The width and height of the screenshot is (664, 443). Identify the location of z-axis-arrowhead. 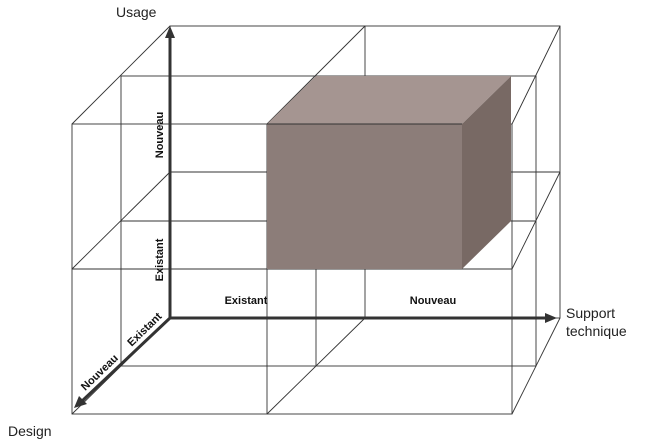
(80, 402).